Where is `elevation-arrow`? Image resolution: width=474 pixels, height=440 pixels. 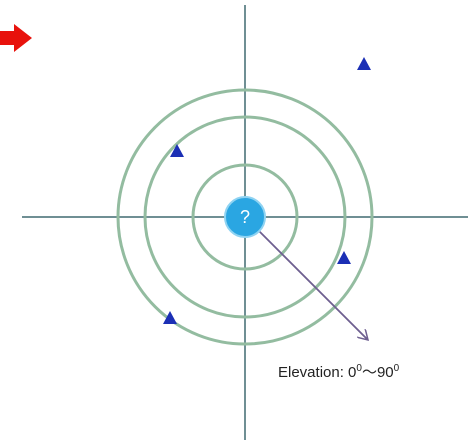 elevation-arrow is located at coordinates (306, 278).